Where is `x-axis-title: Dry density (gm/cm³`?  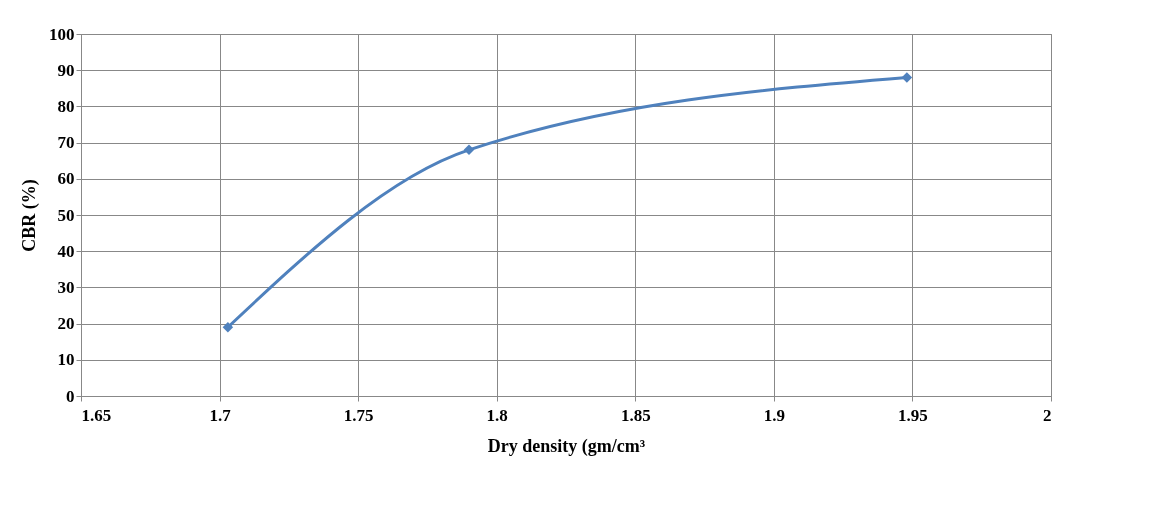 x-axis-title: Dry density (gm/cm³ is located at coordinates (566, 446).